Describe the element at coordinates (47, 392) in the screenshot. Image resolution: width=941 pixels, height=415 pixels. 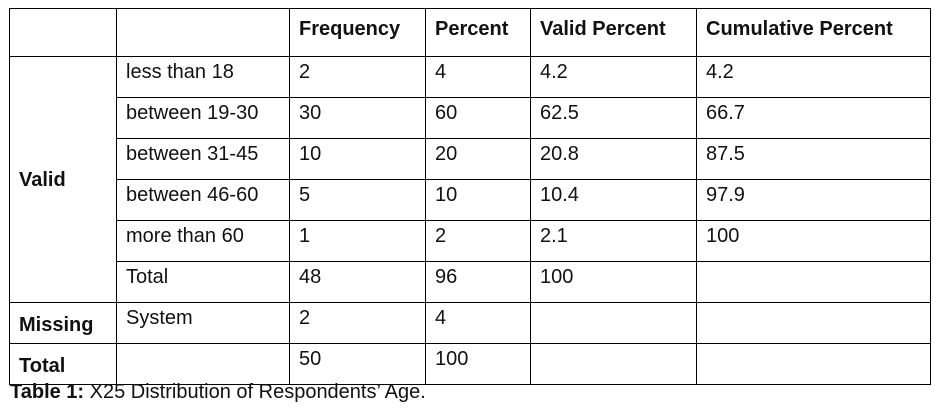
I see `caption-label: Table 1:` at that location.